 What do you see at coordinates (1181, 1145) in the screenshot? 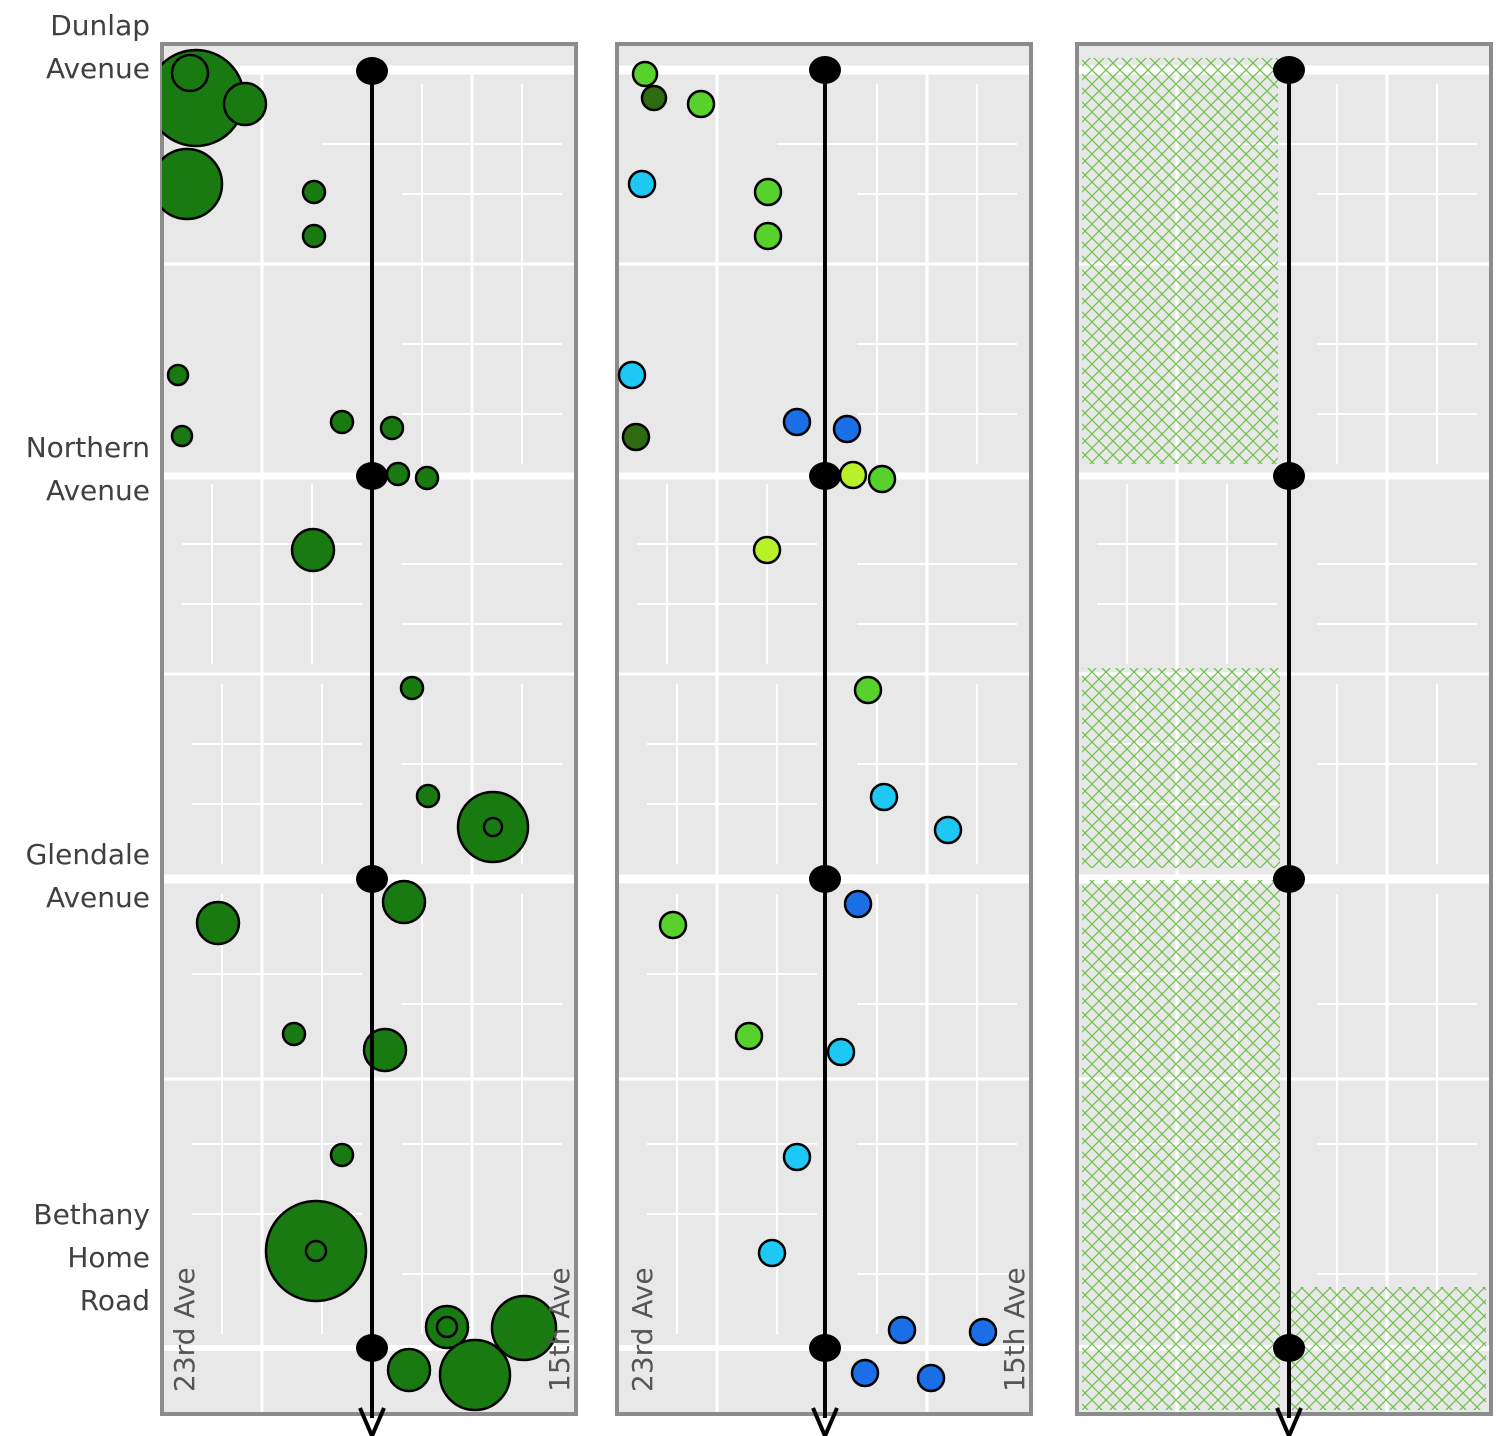
I see `hatched-area-south` at bounding box center [1181, 1145].